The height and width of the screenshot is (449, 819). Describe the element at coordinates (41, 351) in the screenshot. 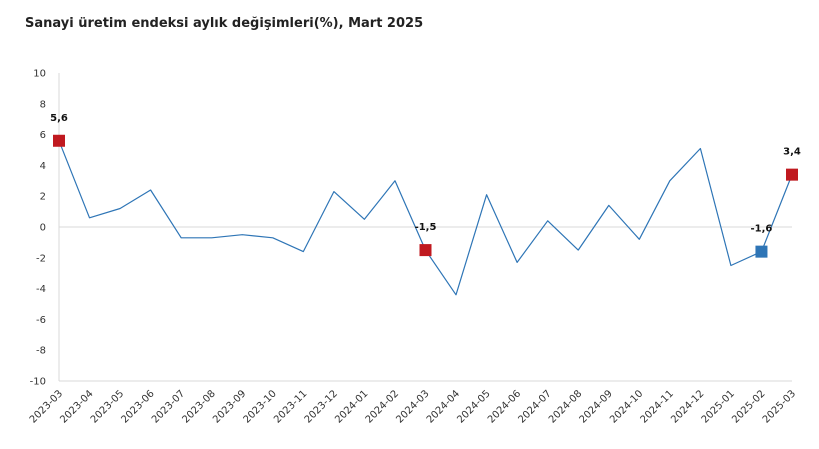

I see `y-tick-label: -8` at that location.